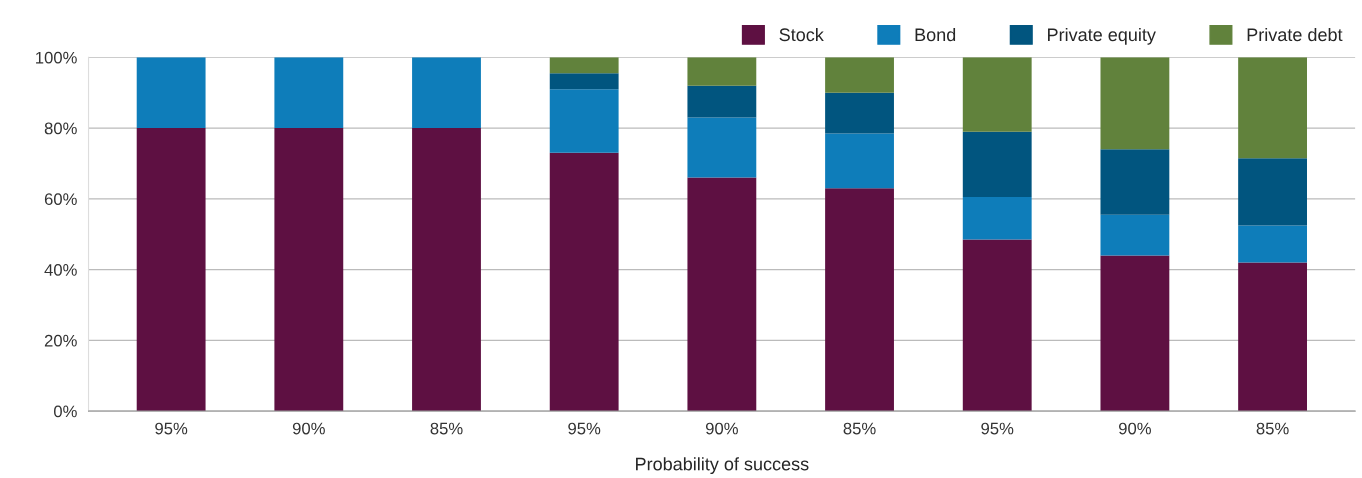 Image resolution: width=1362 pixels, height=478 pixels. Describe the element at coordinates (1295, 34) in the screenshot. I see `legend-label: Private debt` at that location.